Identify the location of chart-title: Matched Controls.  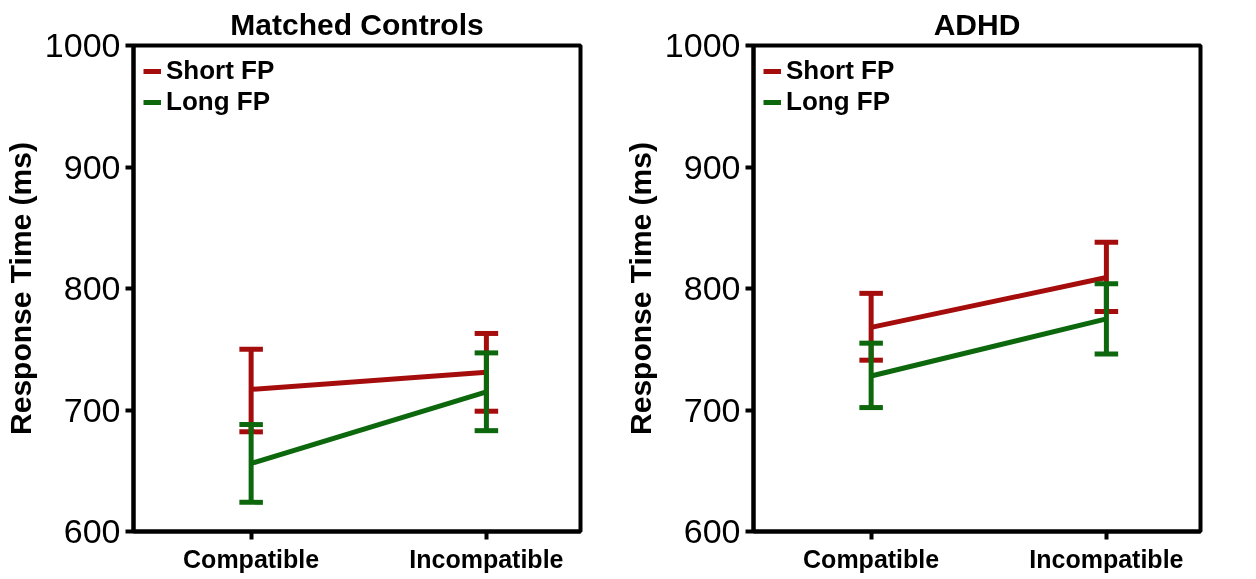
(357, 24).